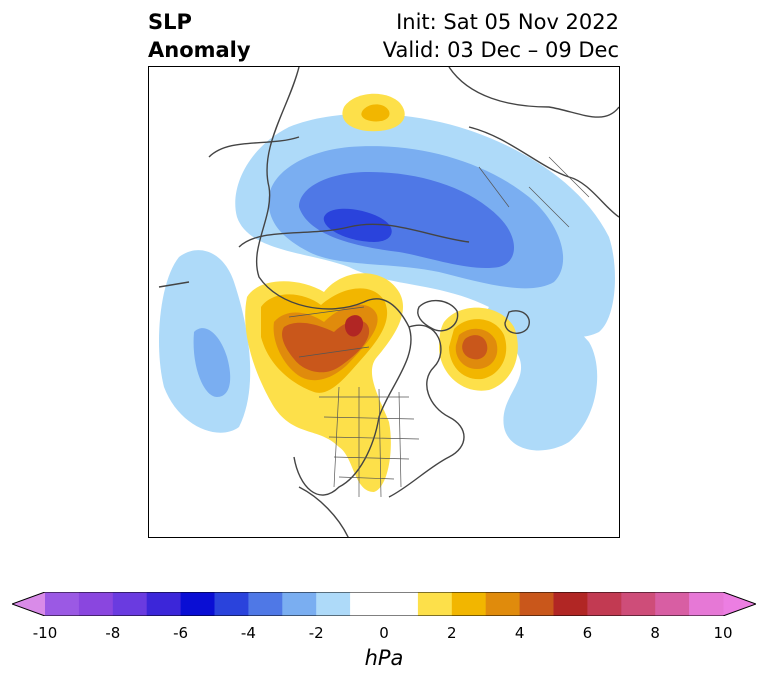 The image size is (768, 684). What do you see at coordinates (45, 633) in the screenshot?
I see `colorbar-tick-label: -10` at bounding box center [45, 633].